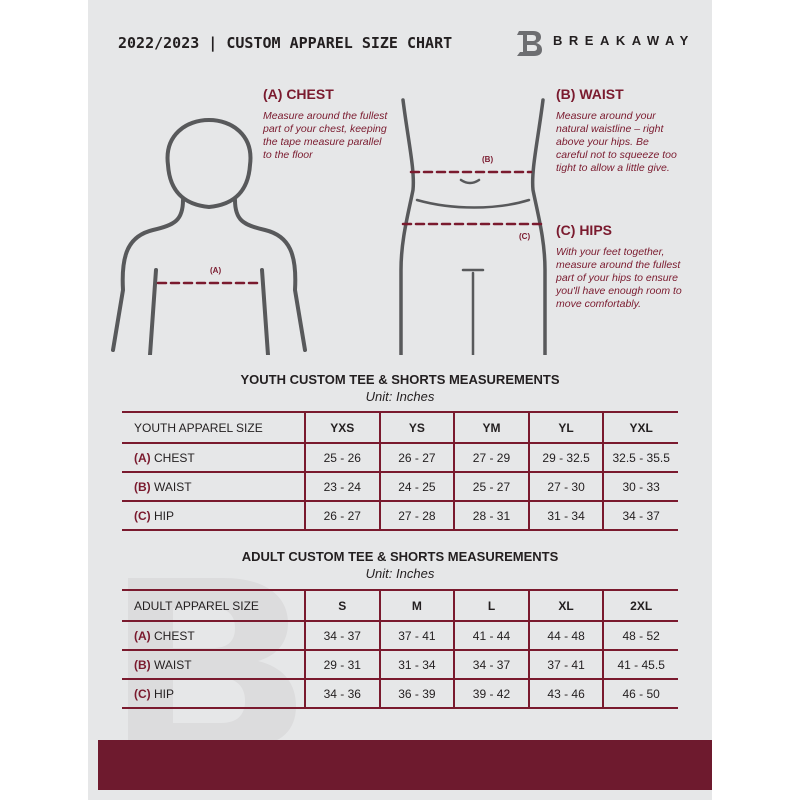 The height and width of the screenshot is (800, 800). What do you see at coordinates (342, 694) in the screenshot?
I see `value-cell: 34 - 36` at bounding box center [342, 694].